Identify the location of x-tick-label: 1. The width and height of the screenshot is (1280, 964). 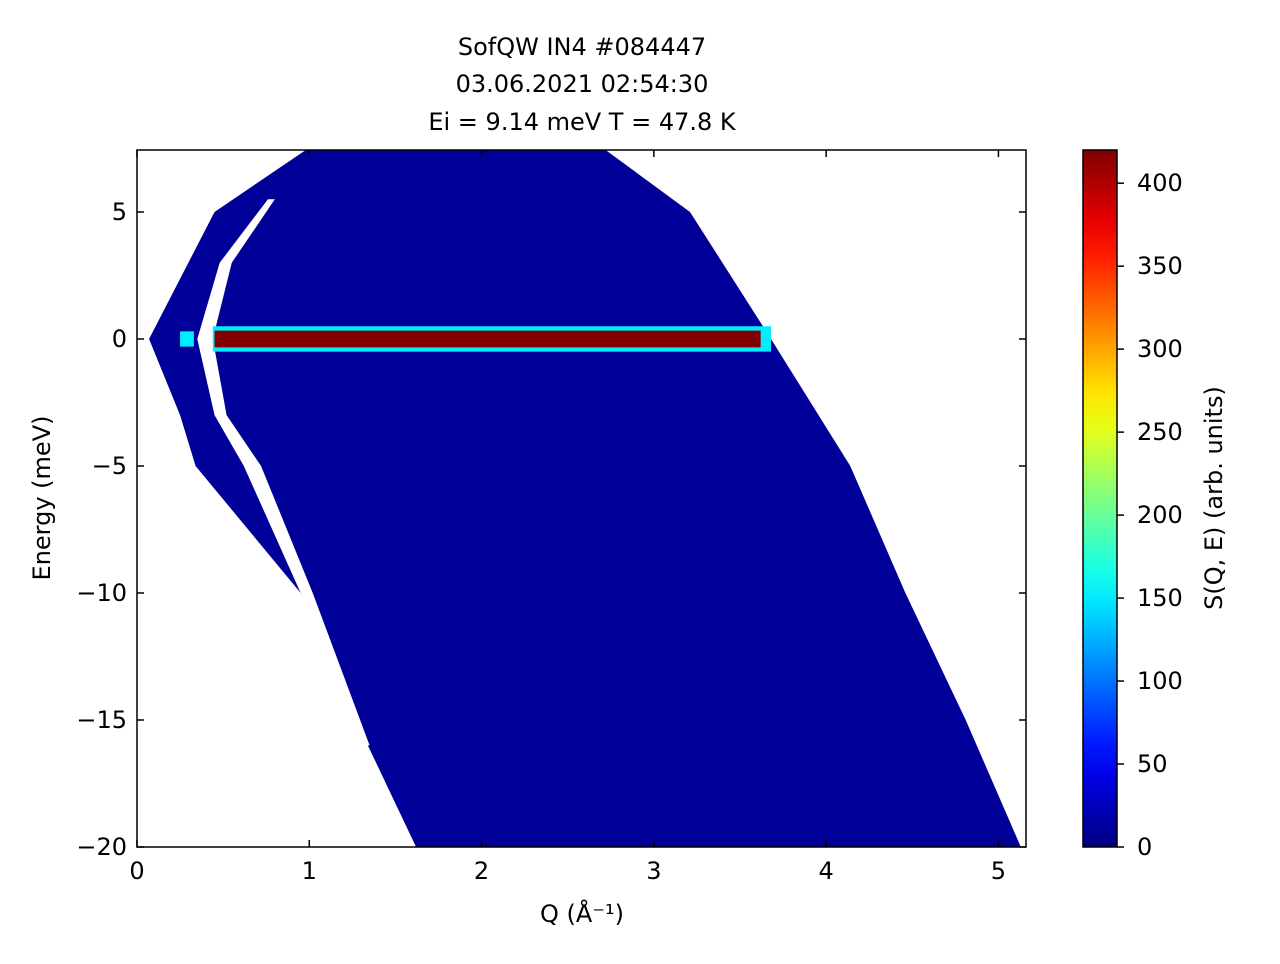
(309, 871).